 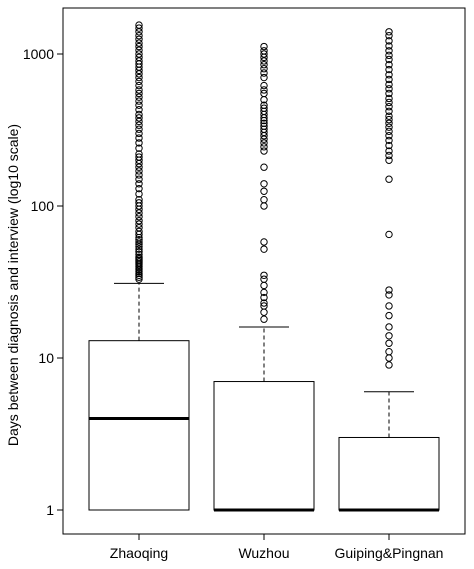 I want to click on y-tick-label: 1, so click(x=50, y=510).